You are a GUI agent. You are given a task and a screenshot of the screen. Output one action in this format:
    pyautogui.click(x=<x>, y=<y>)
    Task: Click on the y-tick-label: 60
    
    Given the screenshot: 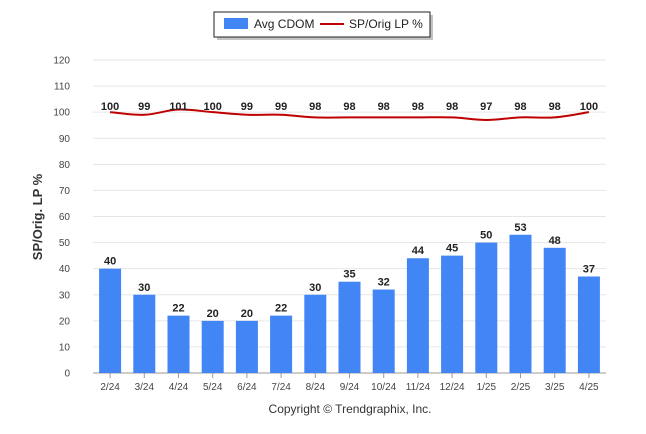 What is the action you would take?
    pyautogui.click(x=65, y=217)
    